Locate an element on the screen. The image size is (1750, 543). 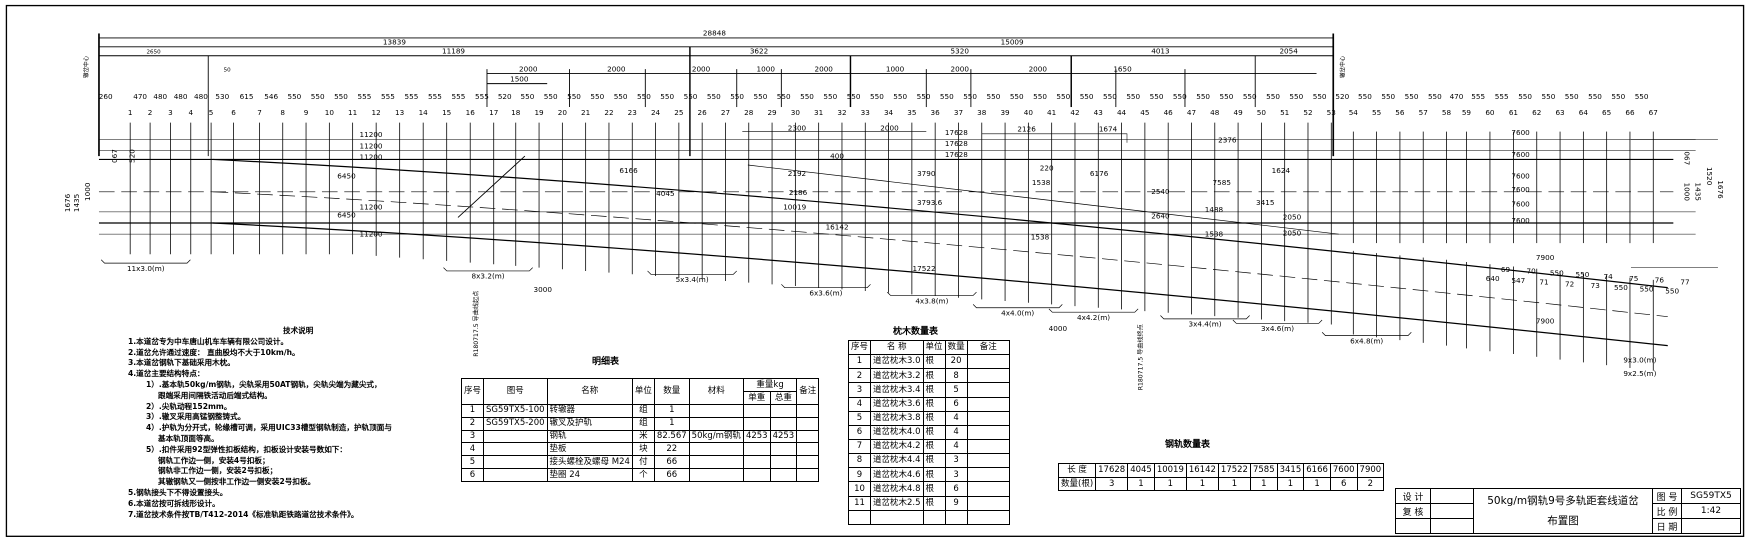
dim-label: 4000 is located at coordinates (1058, 328).